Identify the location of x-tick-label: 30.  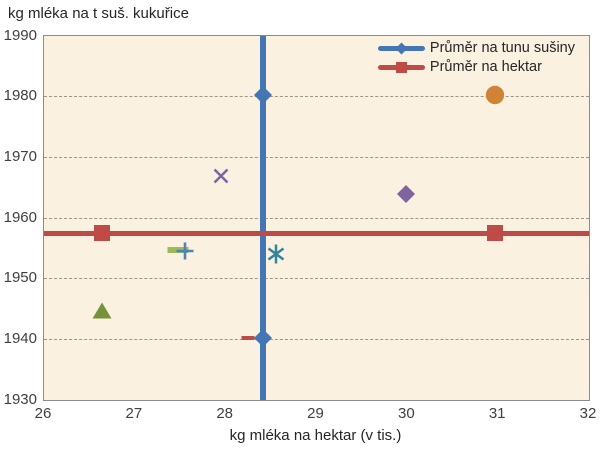
(406, 413).